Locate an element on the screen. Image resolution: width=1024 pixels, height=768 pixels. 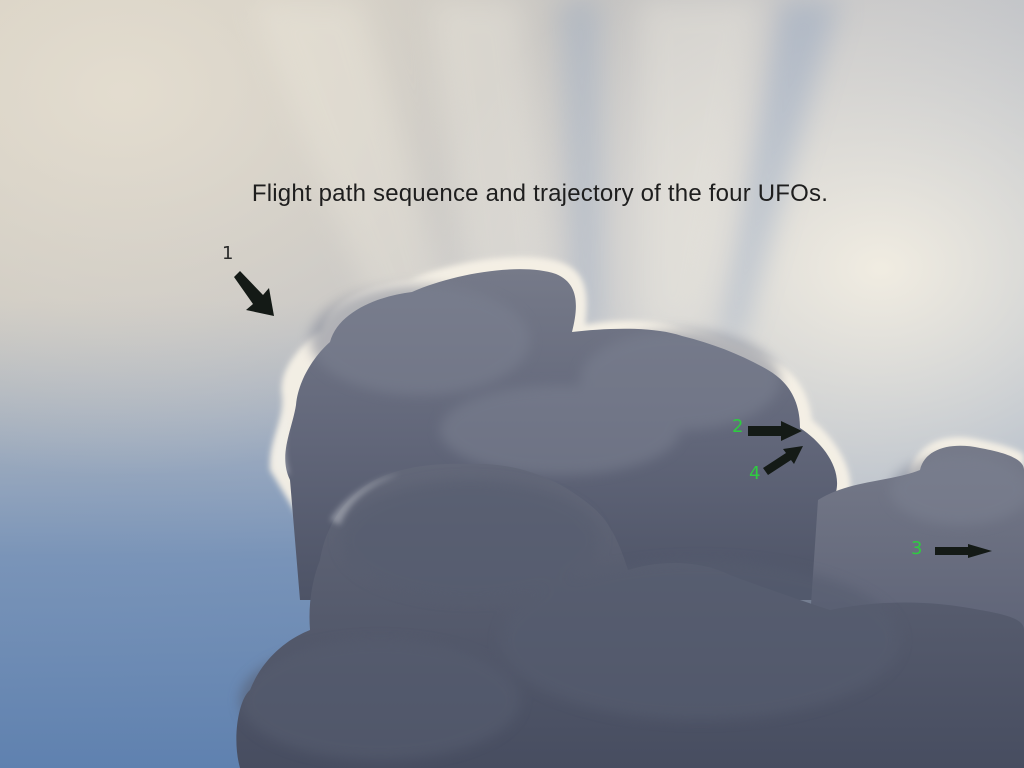
marker-label-3: 3 is located at coordinates (917, 548).